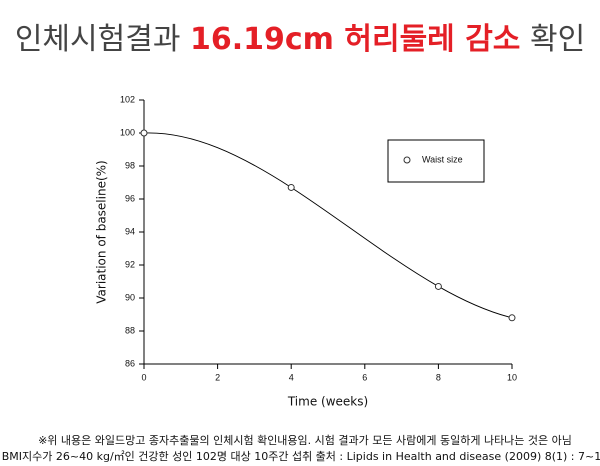  Describe the element at coordinates (557, 39) in the screenshot. I see `title-part: 확인` at that location.